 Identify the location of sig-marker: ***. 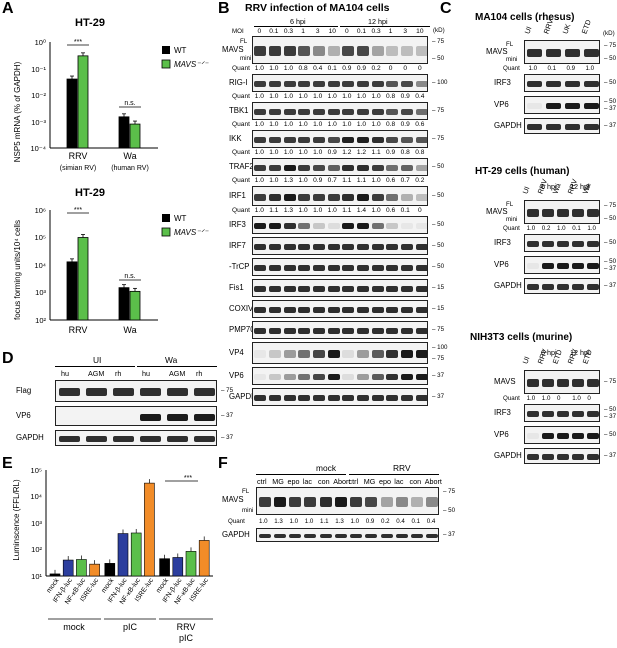
(78, 42).